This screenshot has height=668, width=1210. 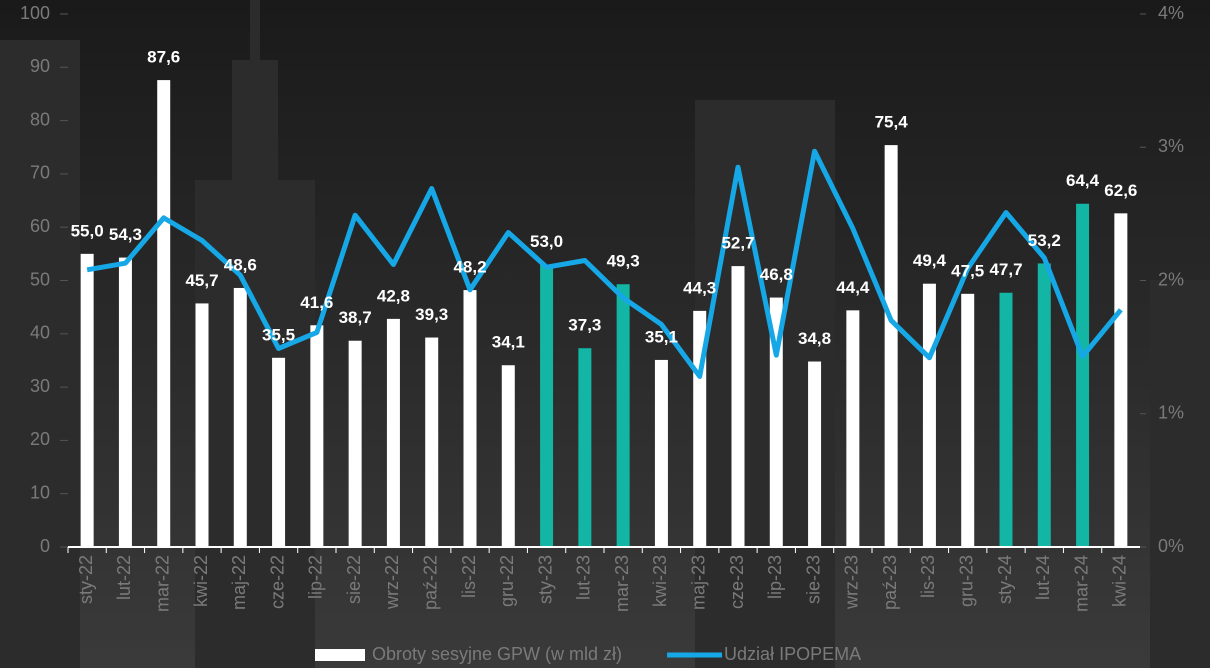 I want to click on y2-tick-label: 3%, so click(x=1171, y=146).